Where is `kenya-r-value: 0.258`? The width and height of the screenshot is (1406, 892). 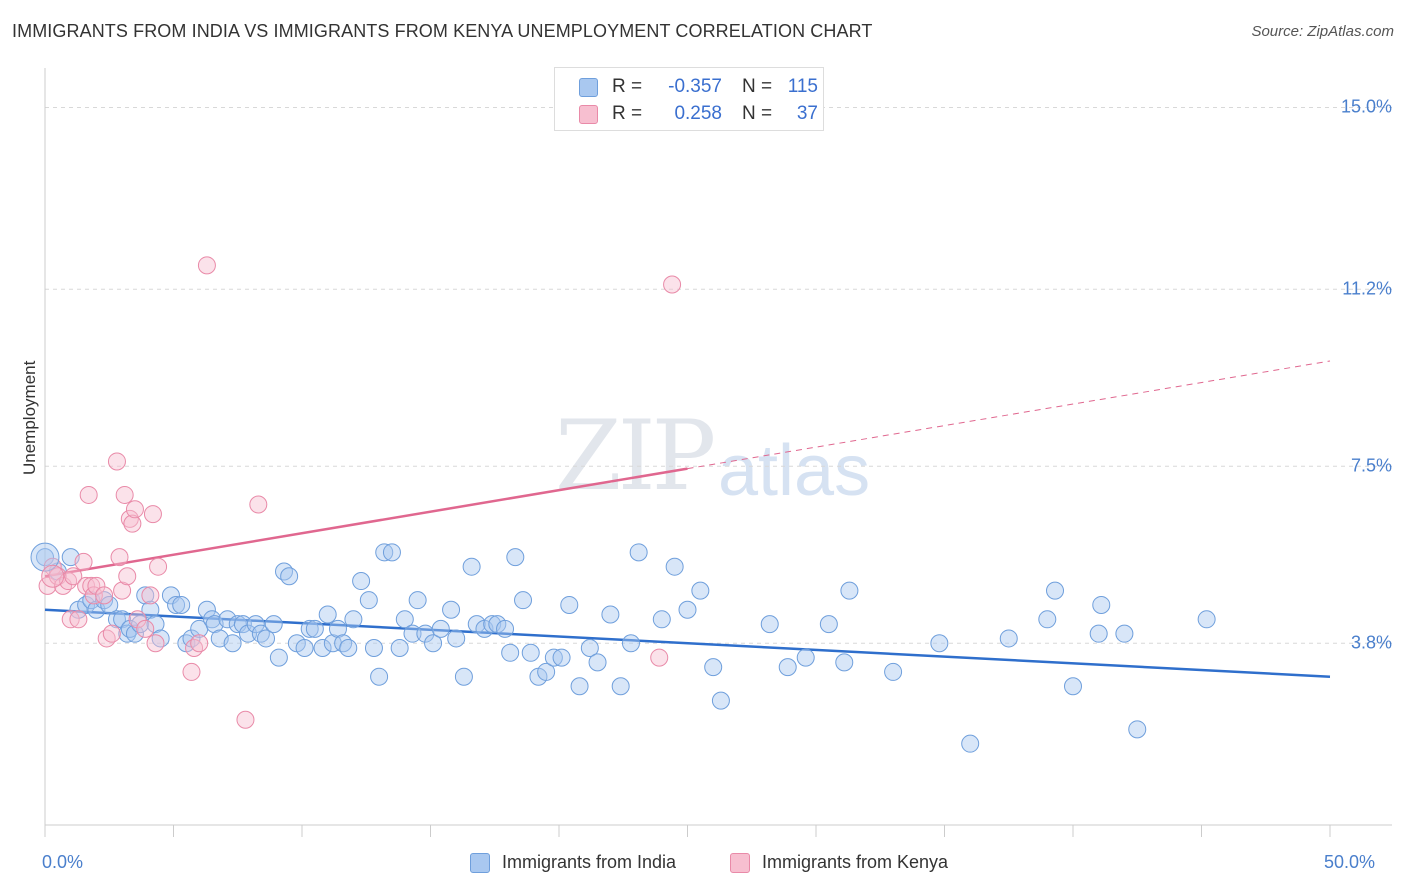
kenya-r-value: 0.258 is located at coordinates (698, 113).